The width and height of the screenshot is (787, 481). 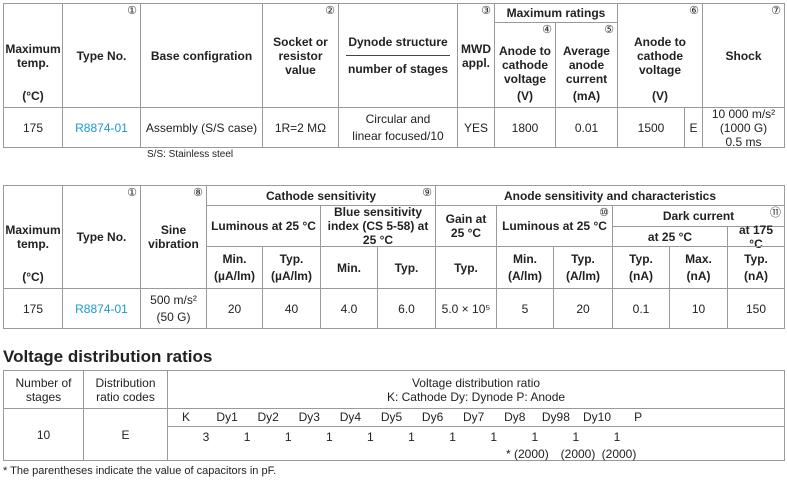 What do you see at coordinates (466, 308) in the screenshot?
I see `cell-text: 5.0 × 10⁵` at bounding box center [466, 308].